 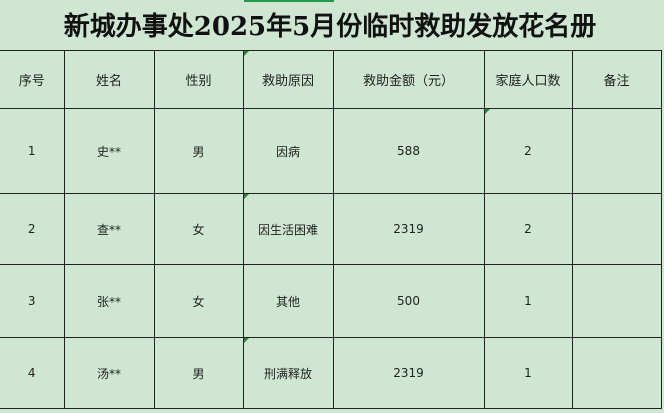 What do you see at coordinates (288, 151) in the screenshot?
I see `cell-reason: 因病` at bounding box center [288, 151].